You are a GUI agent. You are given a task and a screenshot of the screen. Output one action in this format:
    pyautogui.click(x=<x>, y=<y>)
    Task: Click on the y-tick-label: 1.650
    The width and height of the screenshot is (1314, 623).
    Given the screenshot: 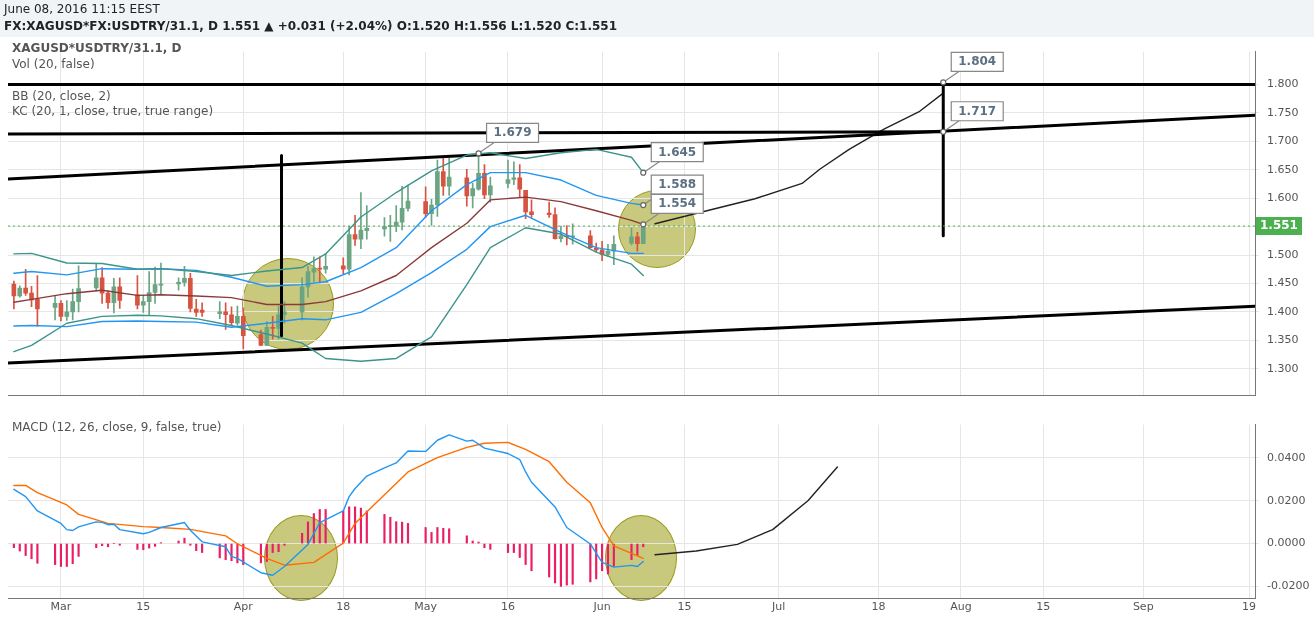 What is the action you would take?
    pyautogui.click(x=1283, y=169)
    